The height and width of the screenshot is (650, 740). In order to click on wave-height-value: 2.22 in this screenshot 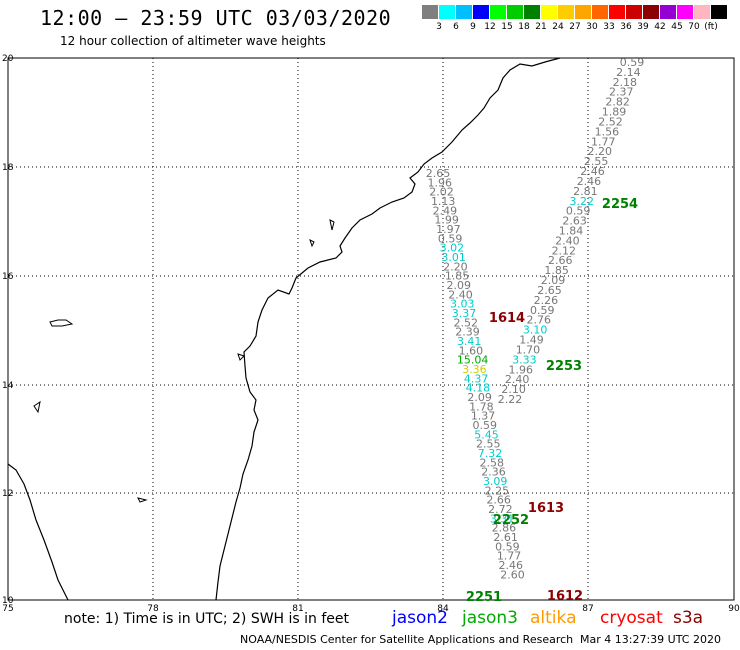, I will do `click(510, 399)`.